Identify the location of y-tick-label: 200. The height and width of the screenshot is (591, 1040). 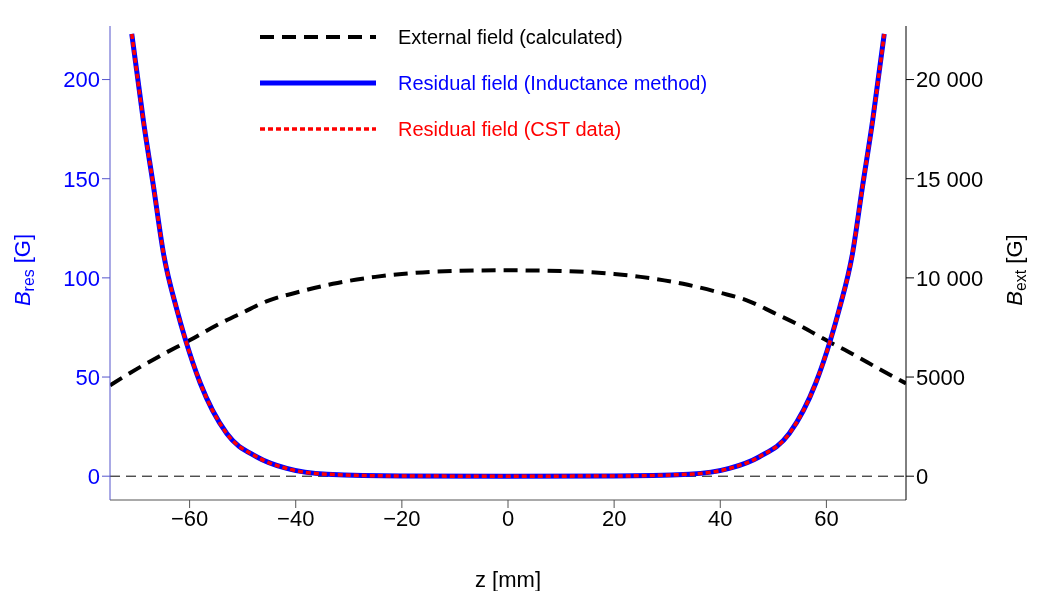
(81, 80).